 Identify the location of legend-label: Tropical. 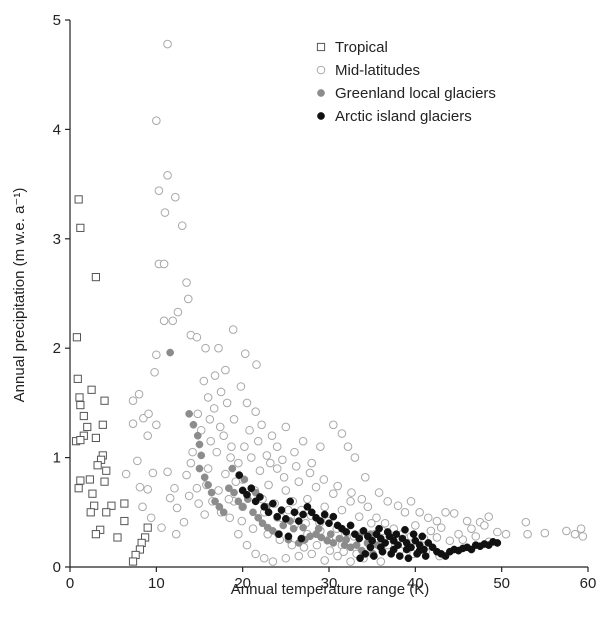
(361, 47).